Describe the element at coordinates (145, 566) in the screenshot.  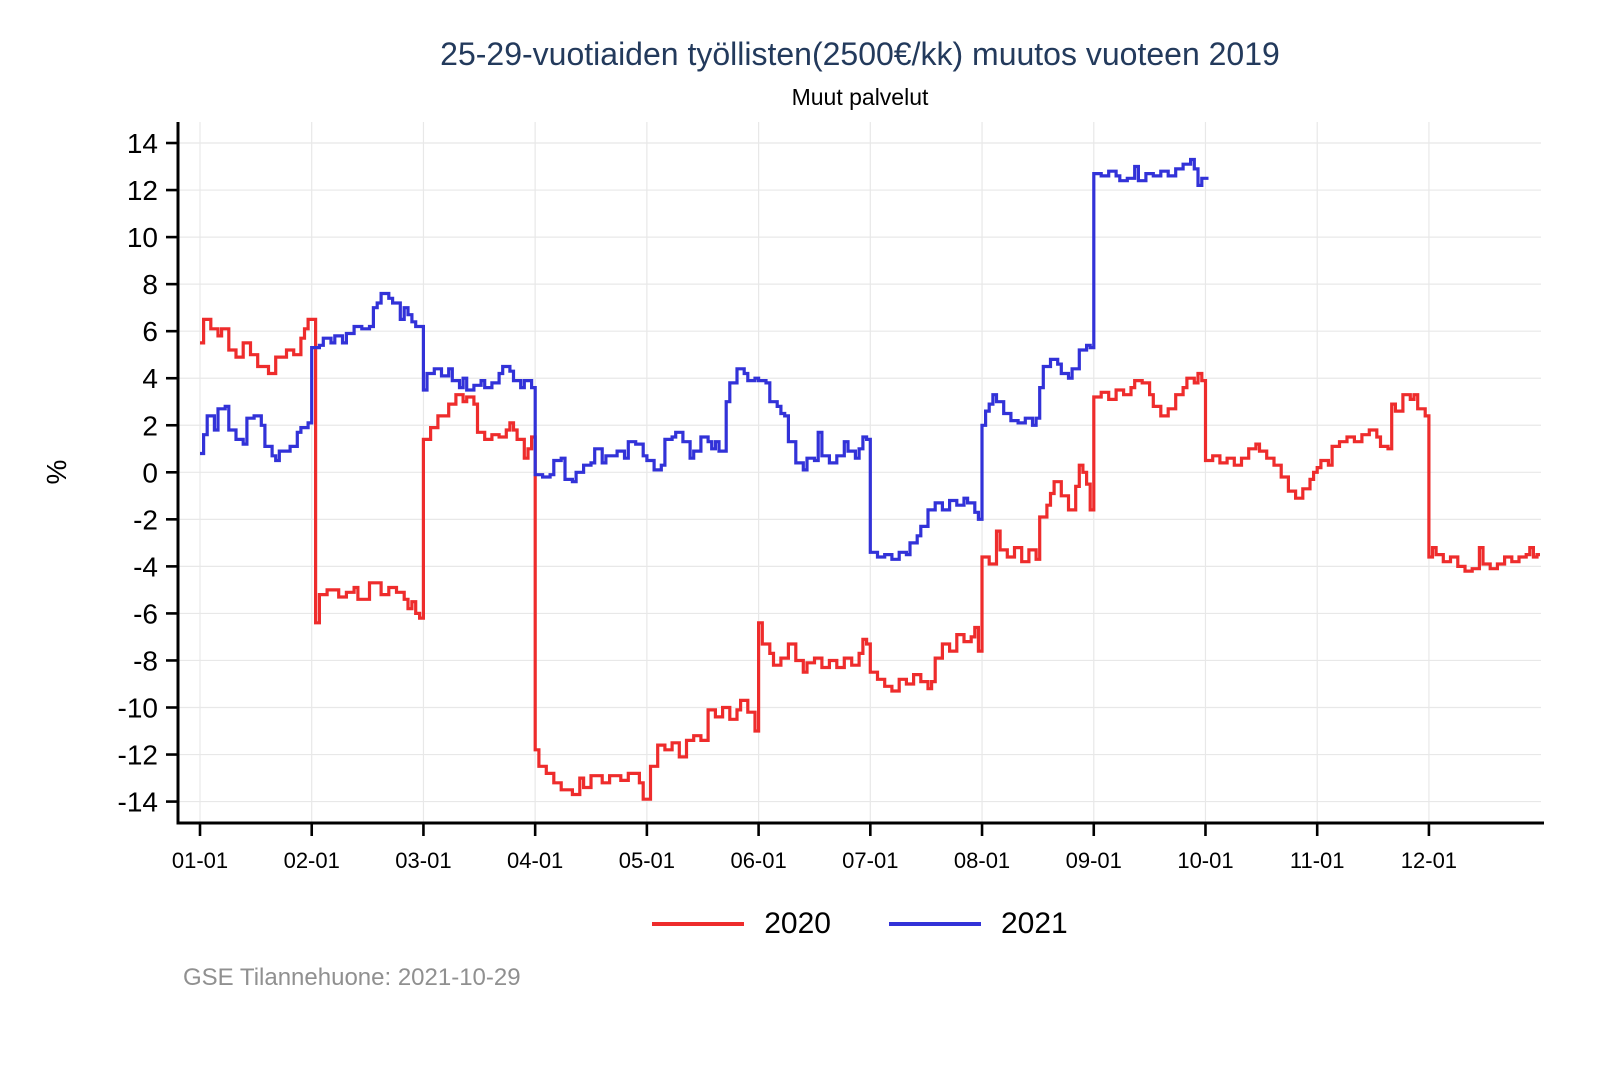
I see `y-tick-label: -4` at that location.